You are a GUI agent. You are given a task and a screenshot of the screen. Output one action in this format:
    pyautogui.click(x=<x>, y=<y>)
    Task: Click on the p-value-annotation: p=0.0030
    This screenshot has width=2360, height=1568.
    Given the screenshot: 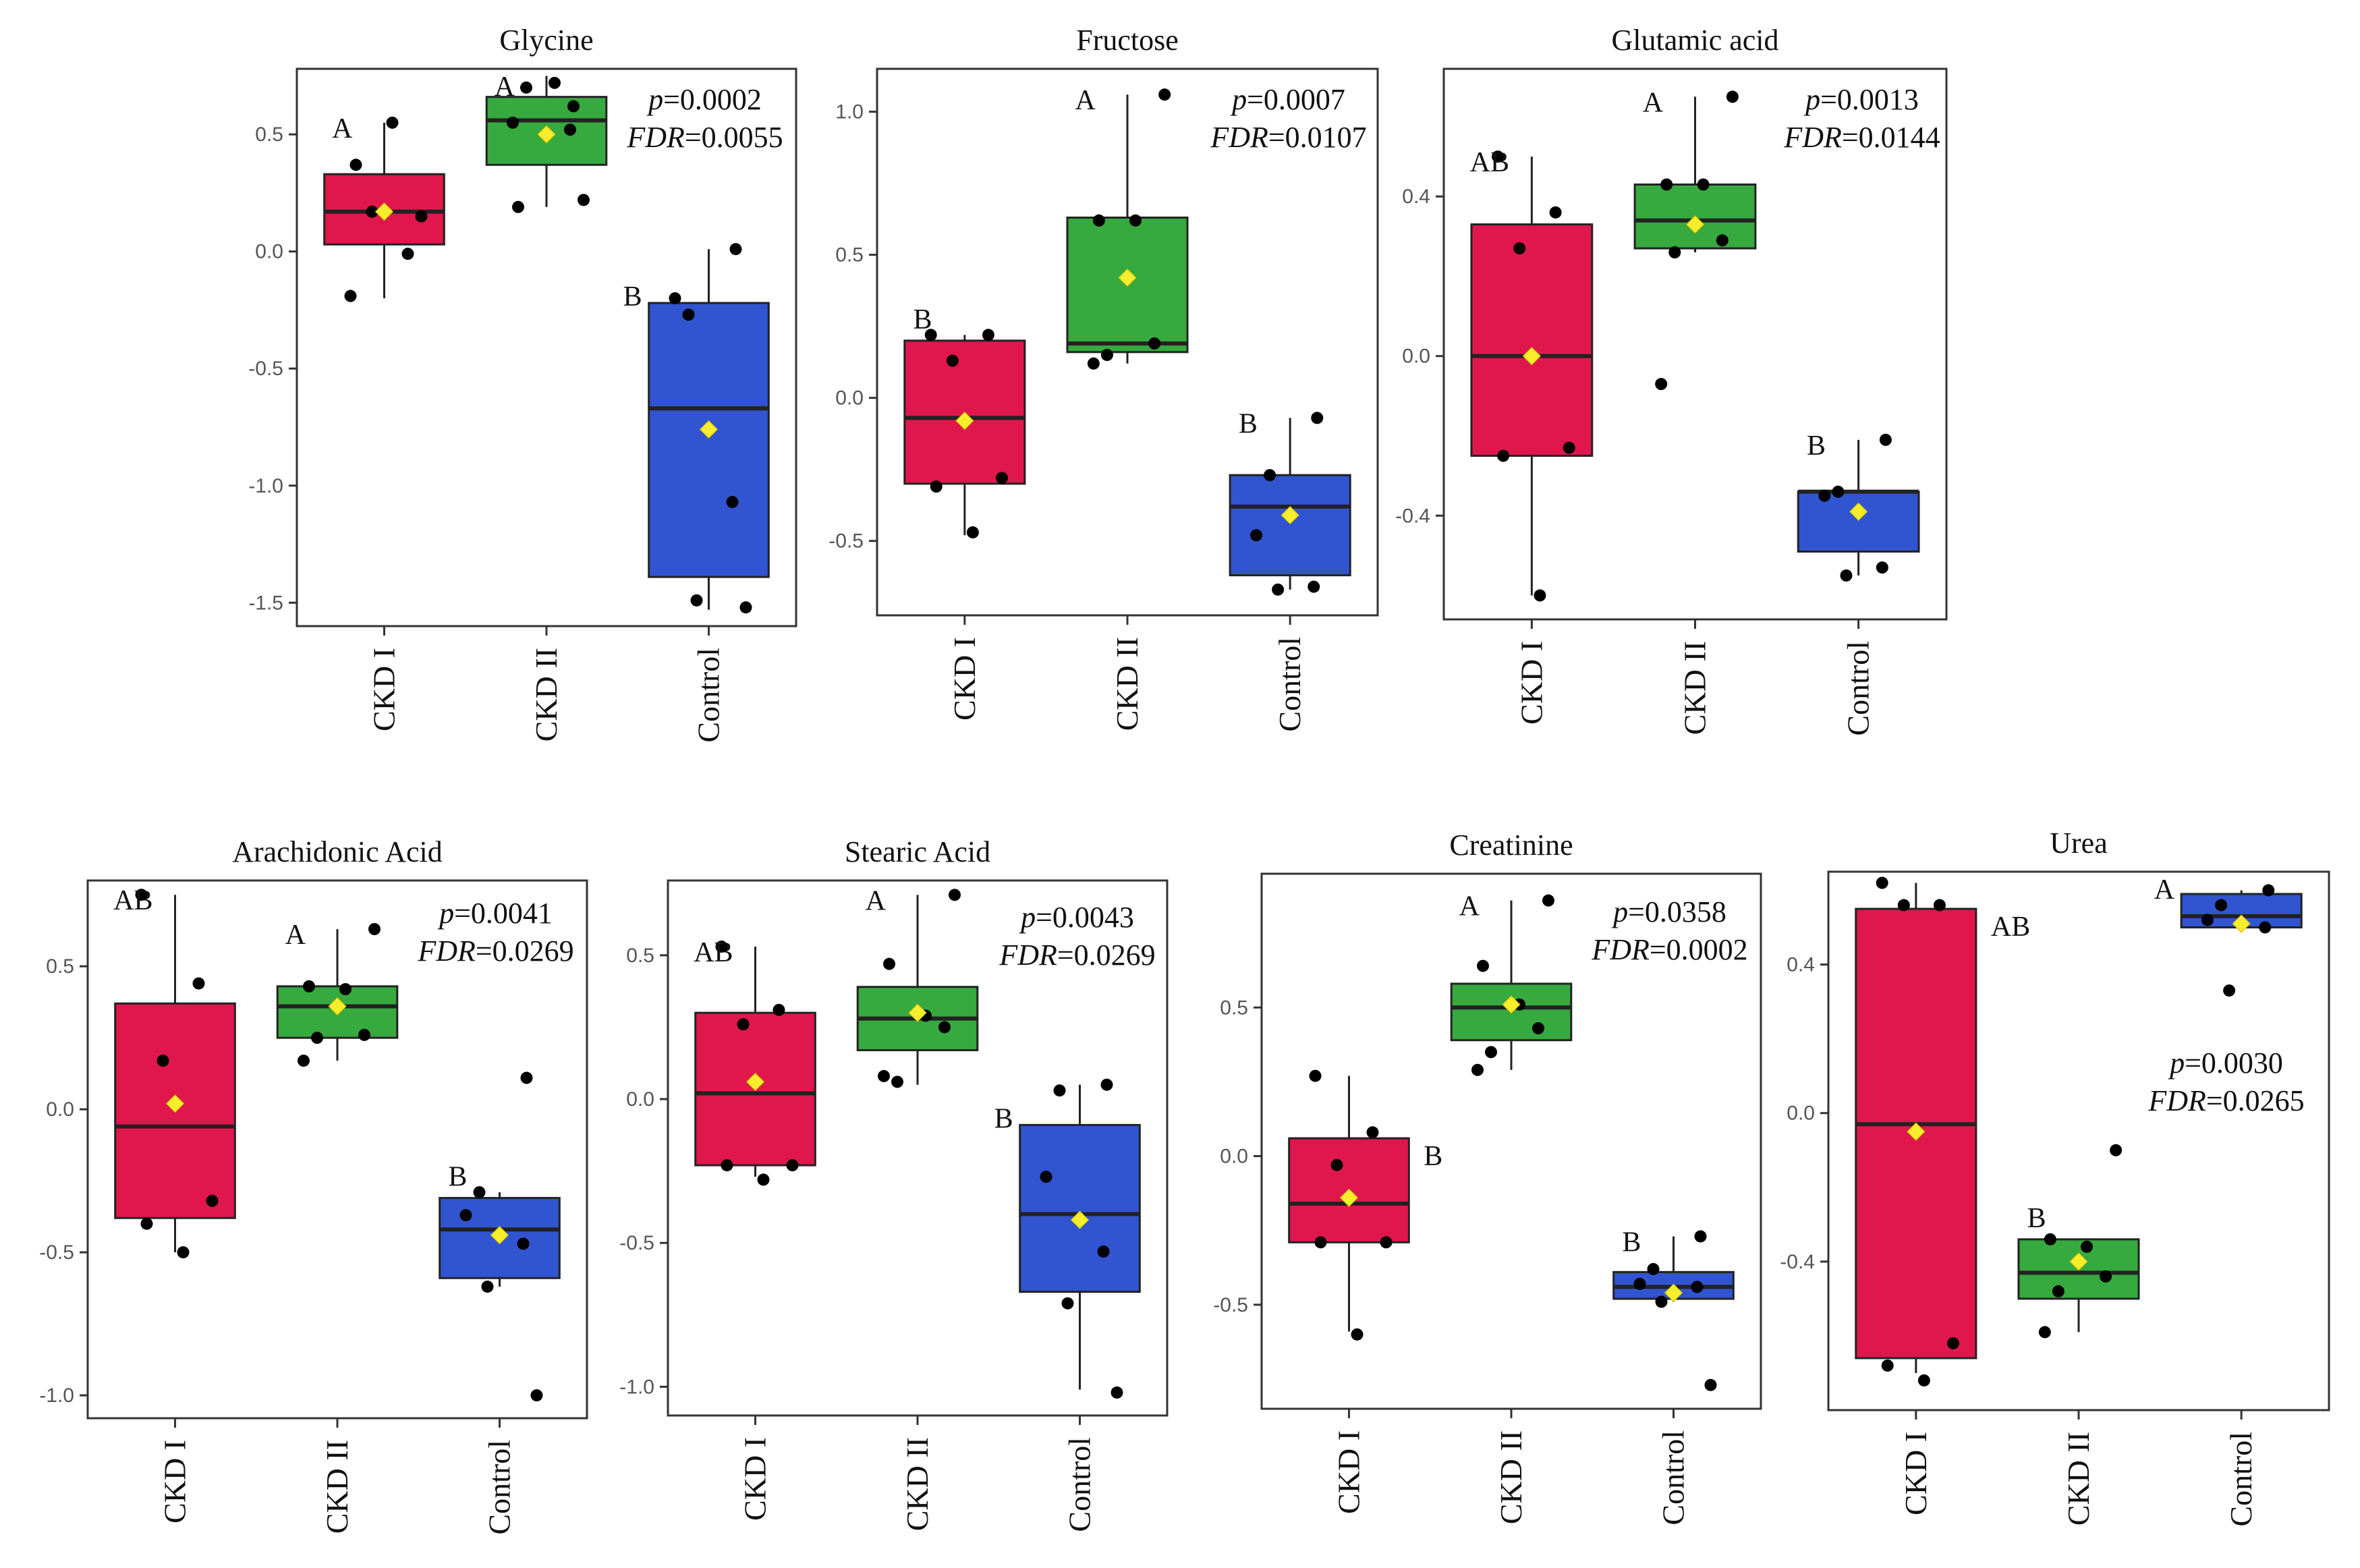 What is the action you would take?
    pyautogui.click(x=2225, y=1063)
    